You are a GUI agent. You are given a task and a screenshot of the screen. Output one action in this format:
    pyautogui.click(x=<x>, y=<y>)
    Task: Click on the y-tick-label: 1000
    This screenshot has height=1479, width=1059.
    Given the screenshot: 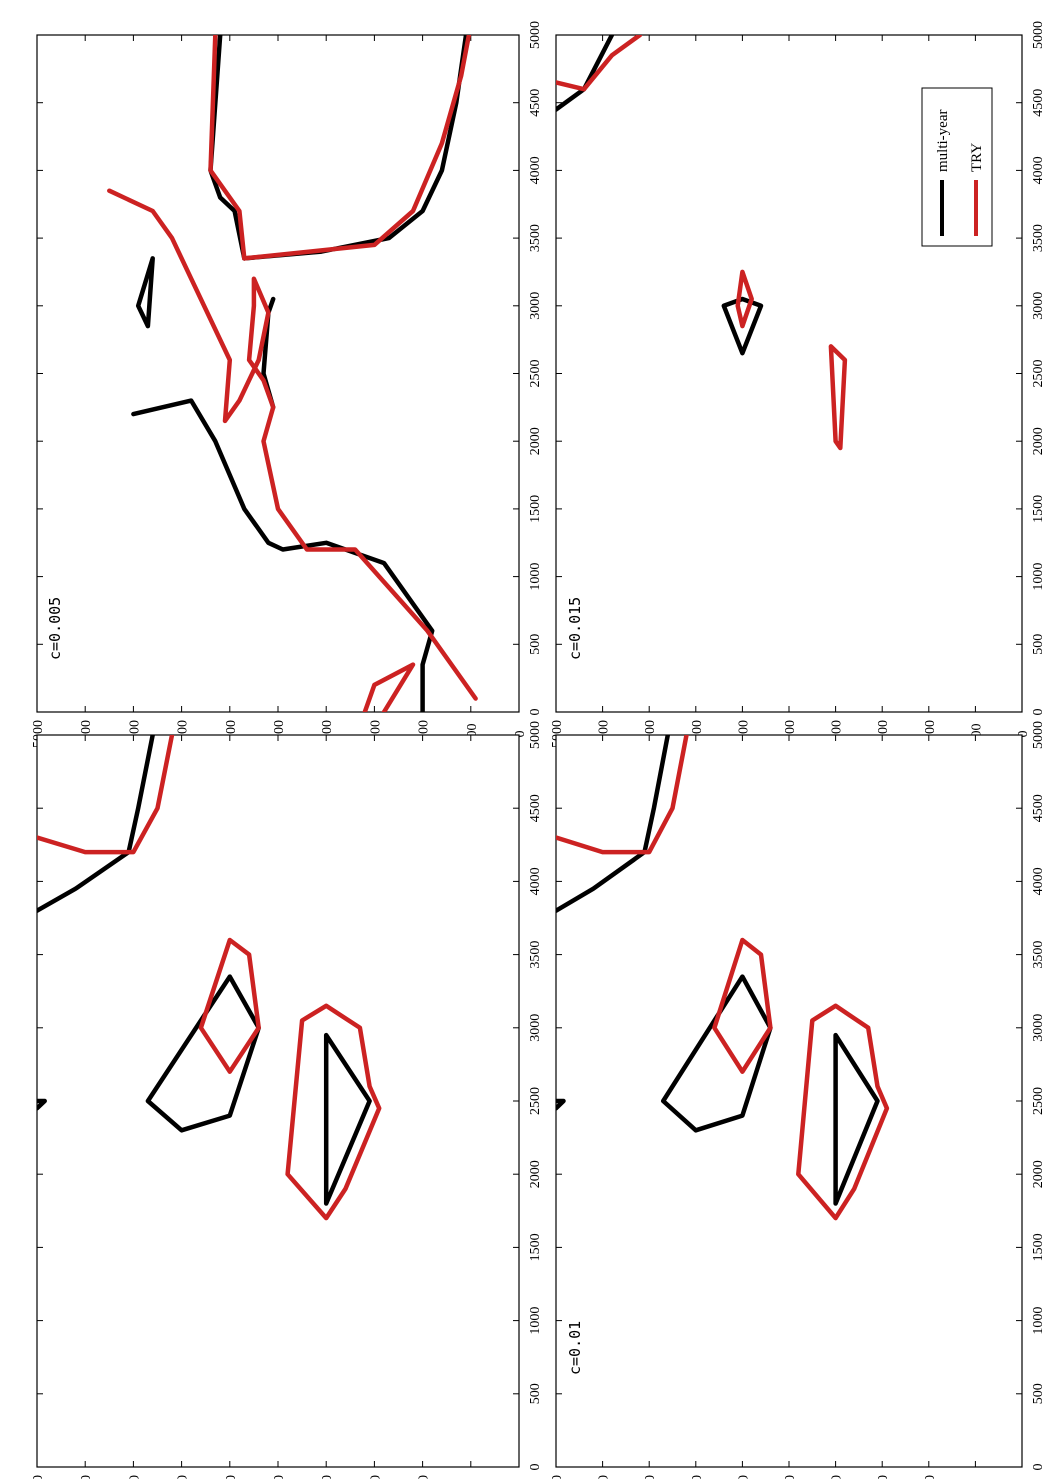 What is the action you would take?
    pyautogui.click(x=424, y=1477)
    